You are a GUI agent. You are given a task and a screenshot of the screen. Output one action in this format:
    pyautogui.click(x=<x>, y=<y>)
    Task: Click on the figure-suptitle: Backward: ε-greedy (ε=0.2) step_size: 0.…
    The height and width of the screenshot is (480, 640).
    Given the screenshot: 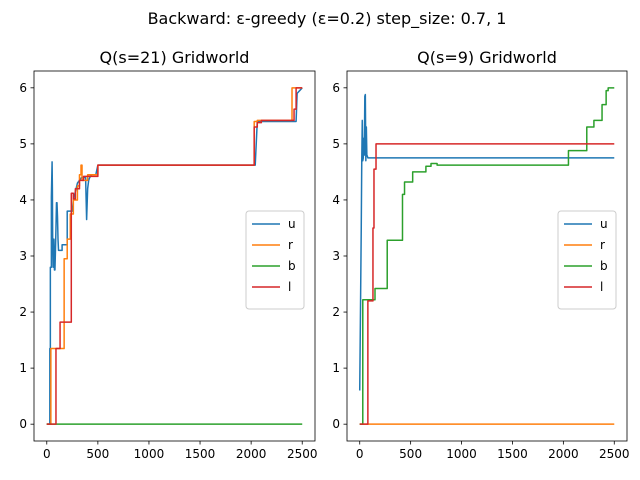 What is the action you would take?
    pyautogui.click(x=327, y=19)
    